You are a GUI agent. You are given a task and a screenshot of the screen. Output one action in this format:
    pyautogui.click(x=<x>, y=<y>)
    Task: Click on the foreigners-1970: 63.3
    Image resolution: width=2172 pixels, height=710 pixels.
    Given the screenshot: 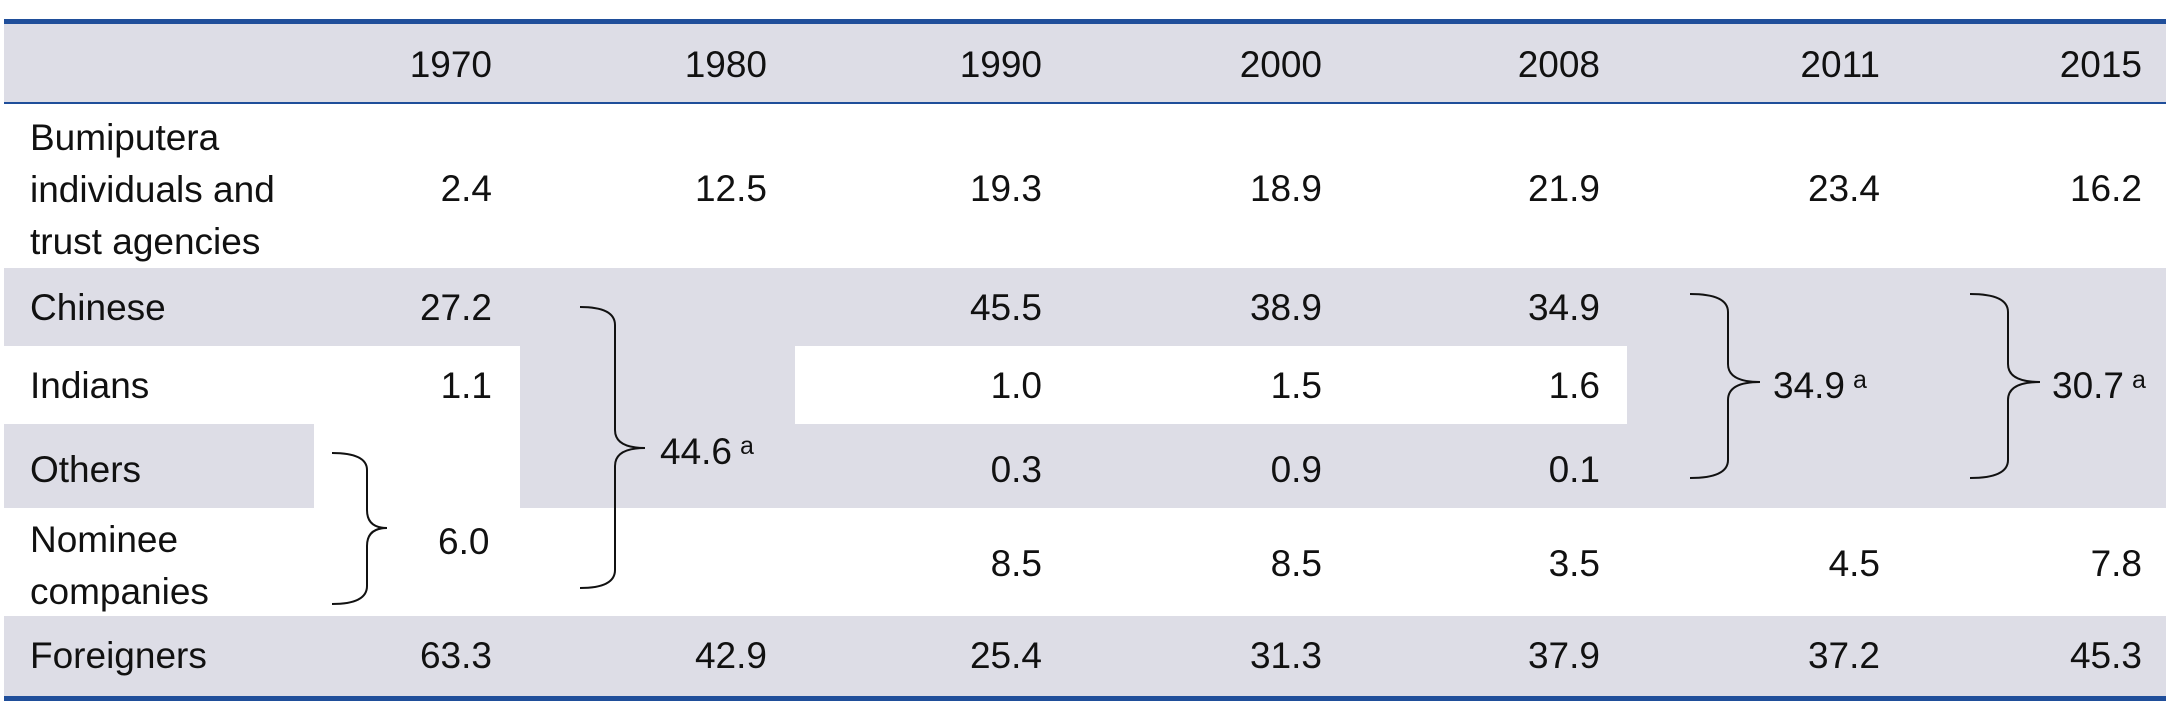 What is the action you would take?
    pyautogui.click(x=455, y=655)
    